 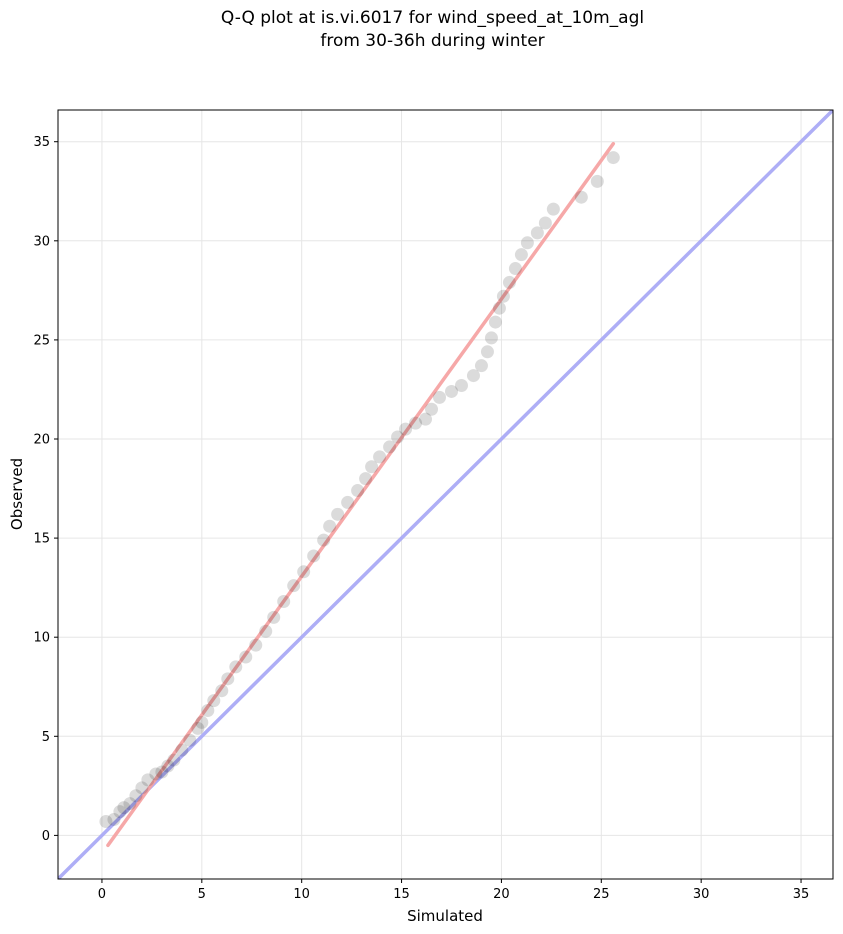 I want to click on chart-subtitle: from 30-36h during winter, so click(x=432, y=41).